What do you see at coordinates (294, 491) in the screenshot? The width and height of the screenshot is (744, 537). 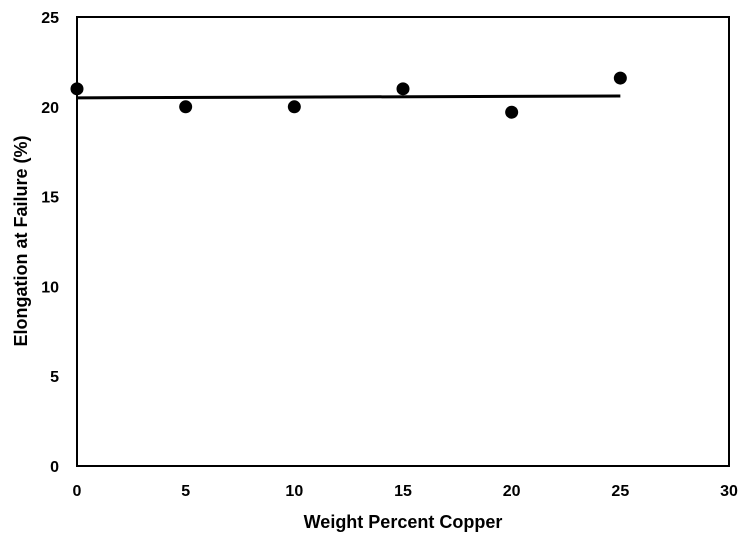 I see `x-tick-label: 10` at bounding box center [294, 491].